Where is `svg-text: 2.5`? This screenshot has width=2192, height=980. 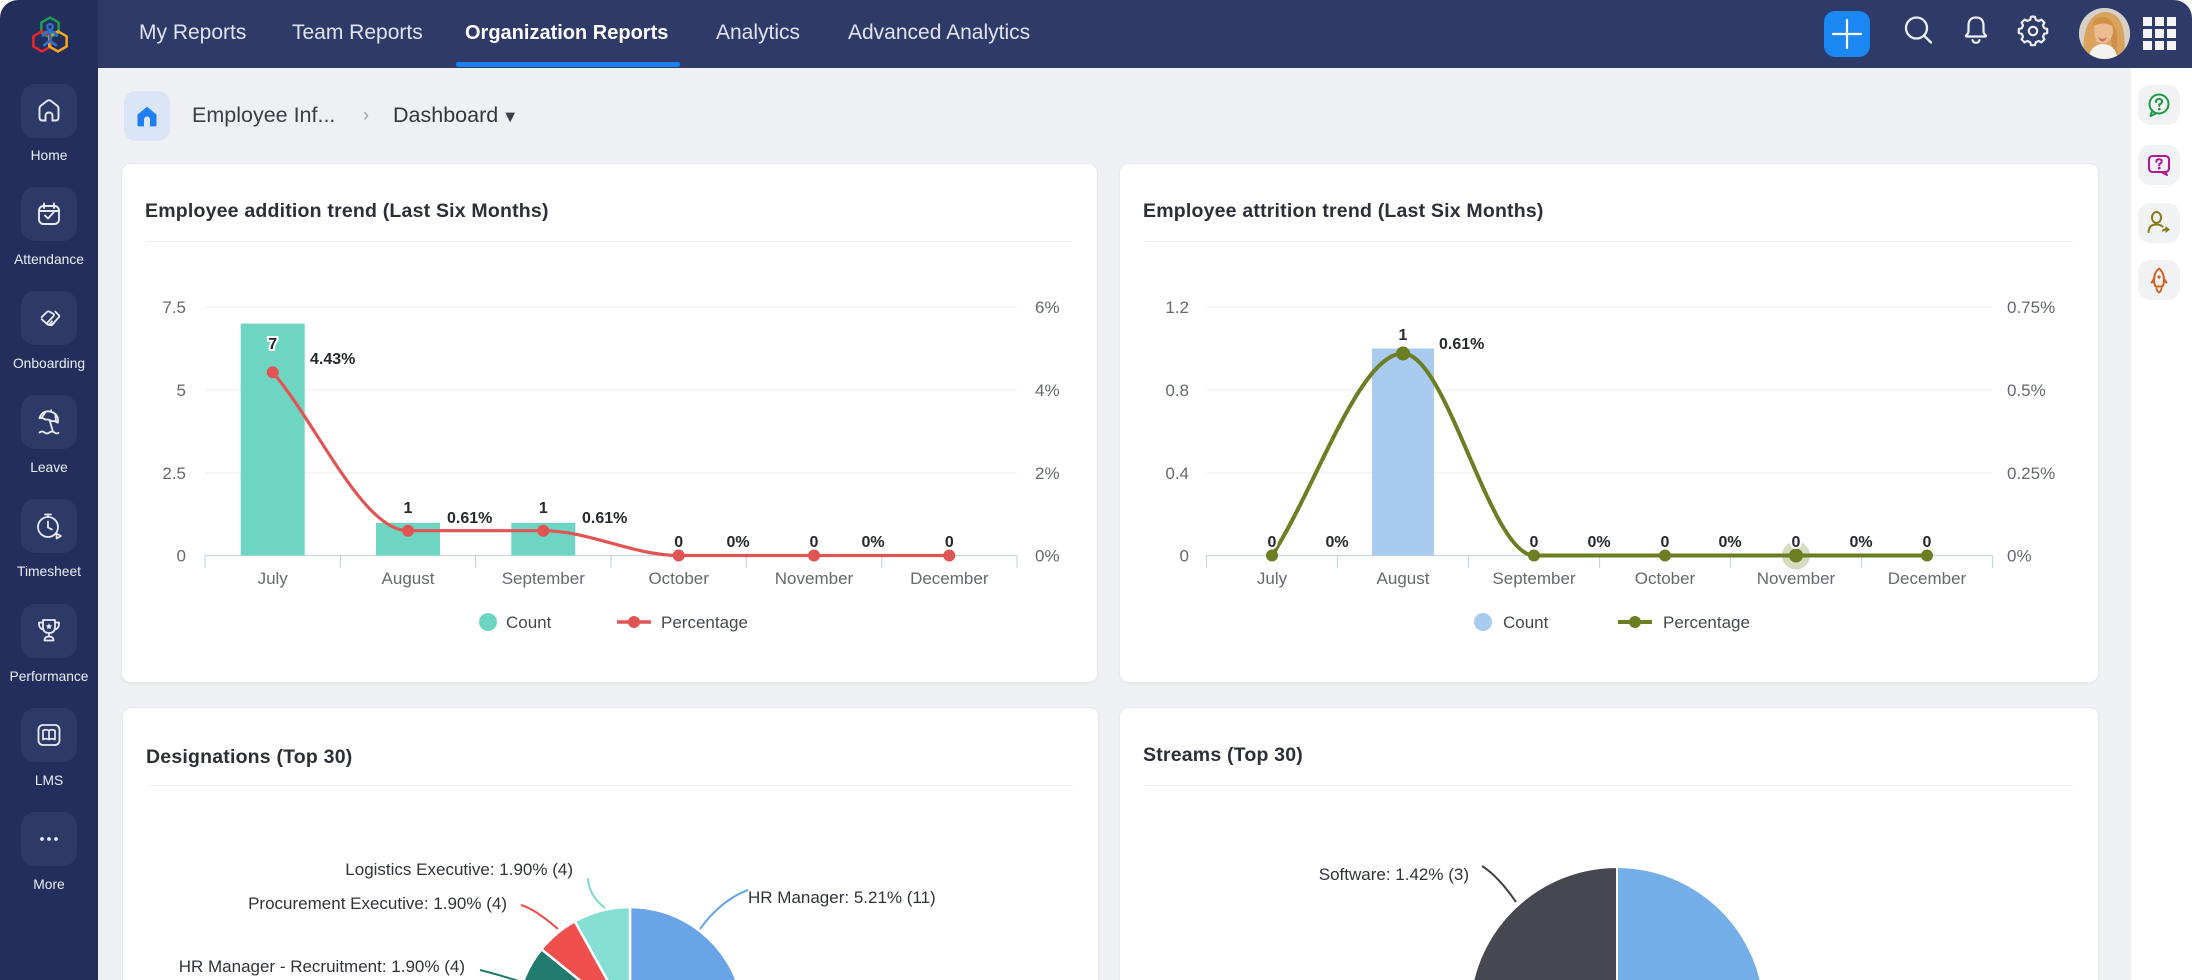
svg-text: 2.5 is located at coordinates (174, 473).